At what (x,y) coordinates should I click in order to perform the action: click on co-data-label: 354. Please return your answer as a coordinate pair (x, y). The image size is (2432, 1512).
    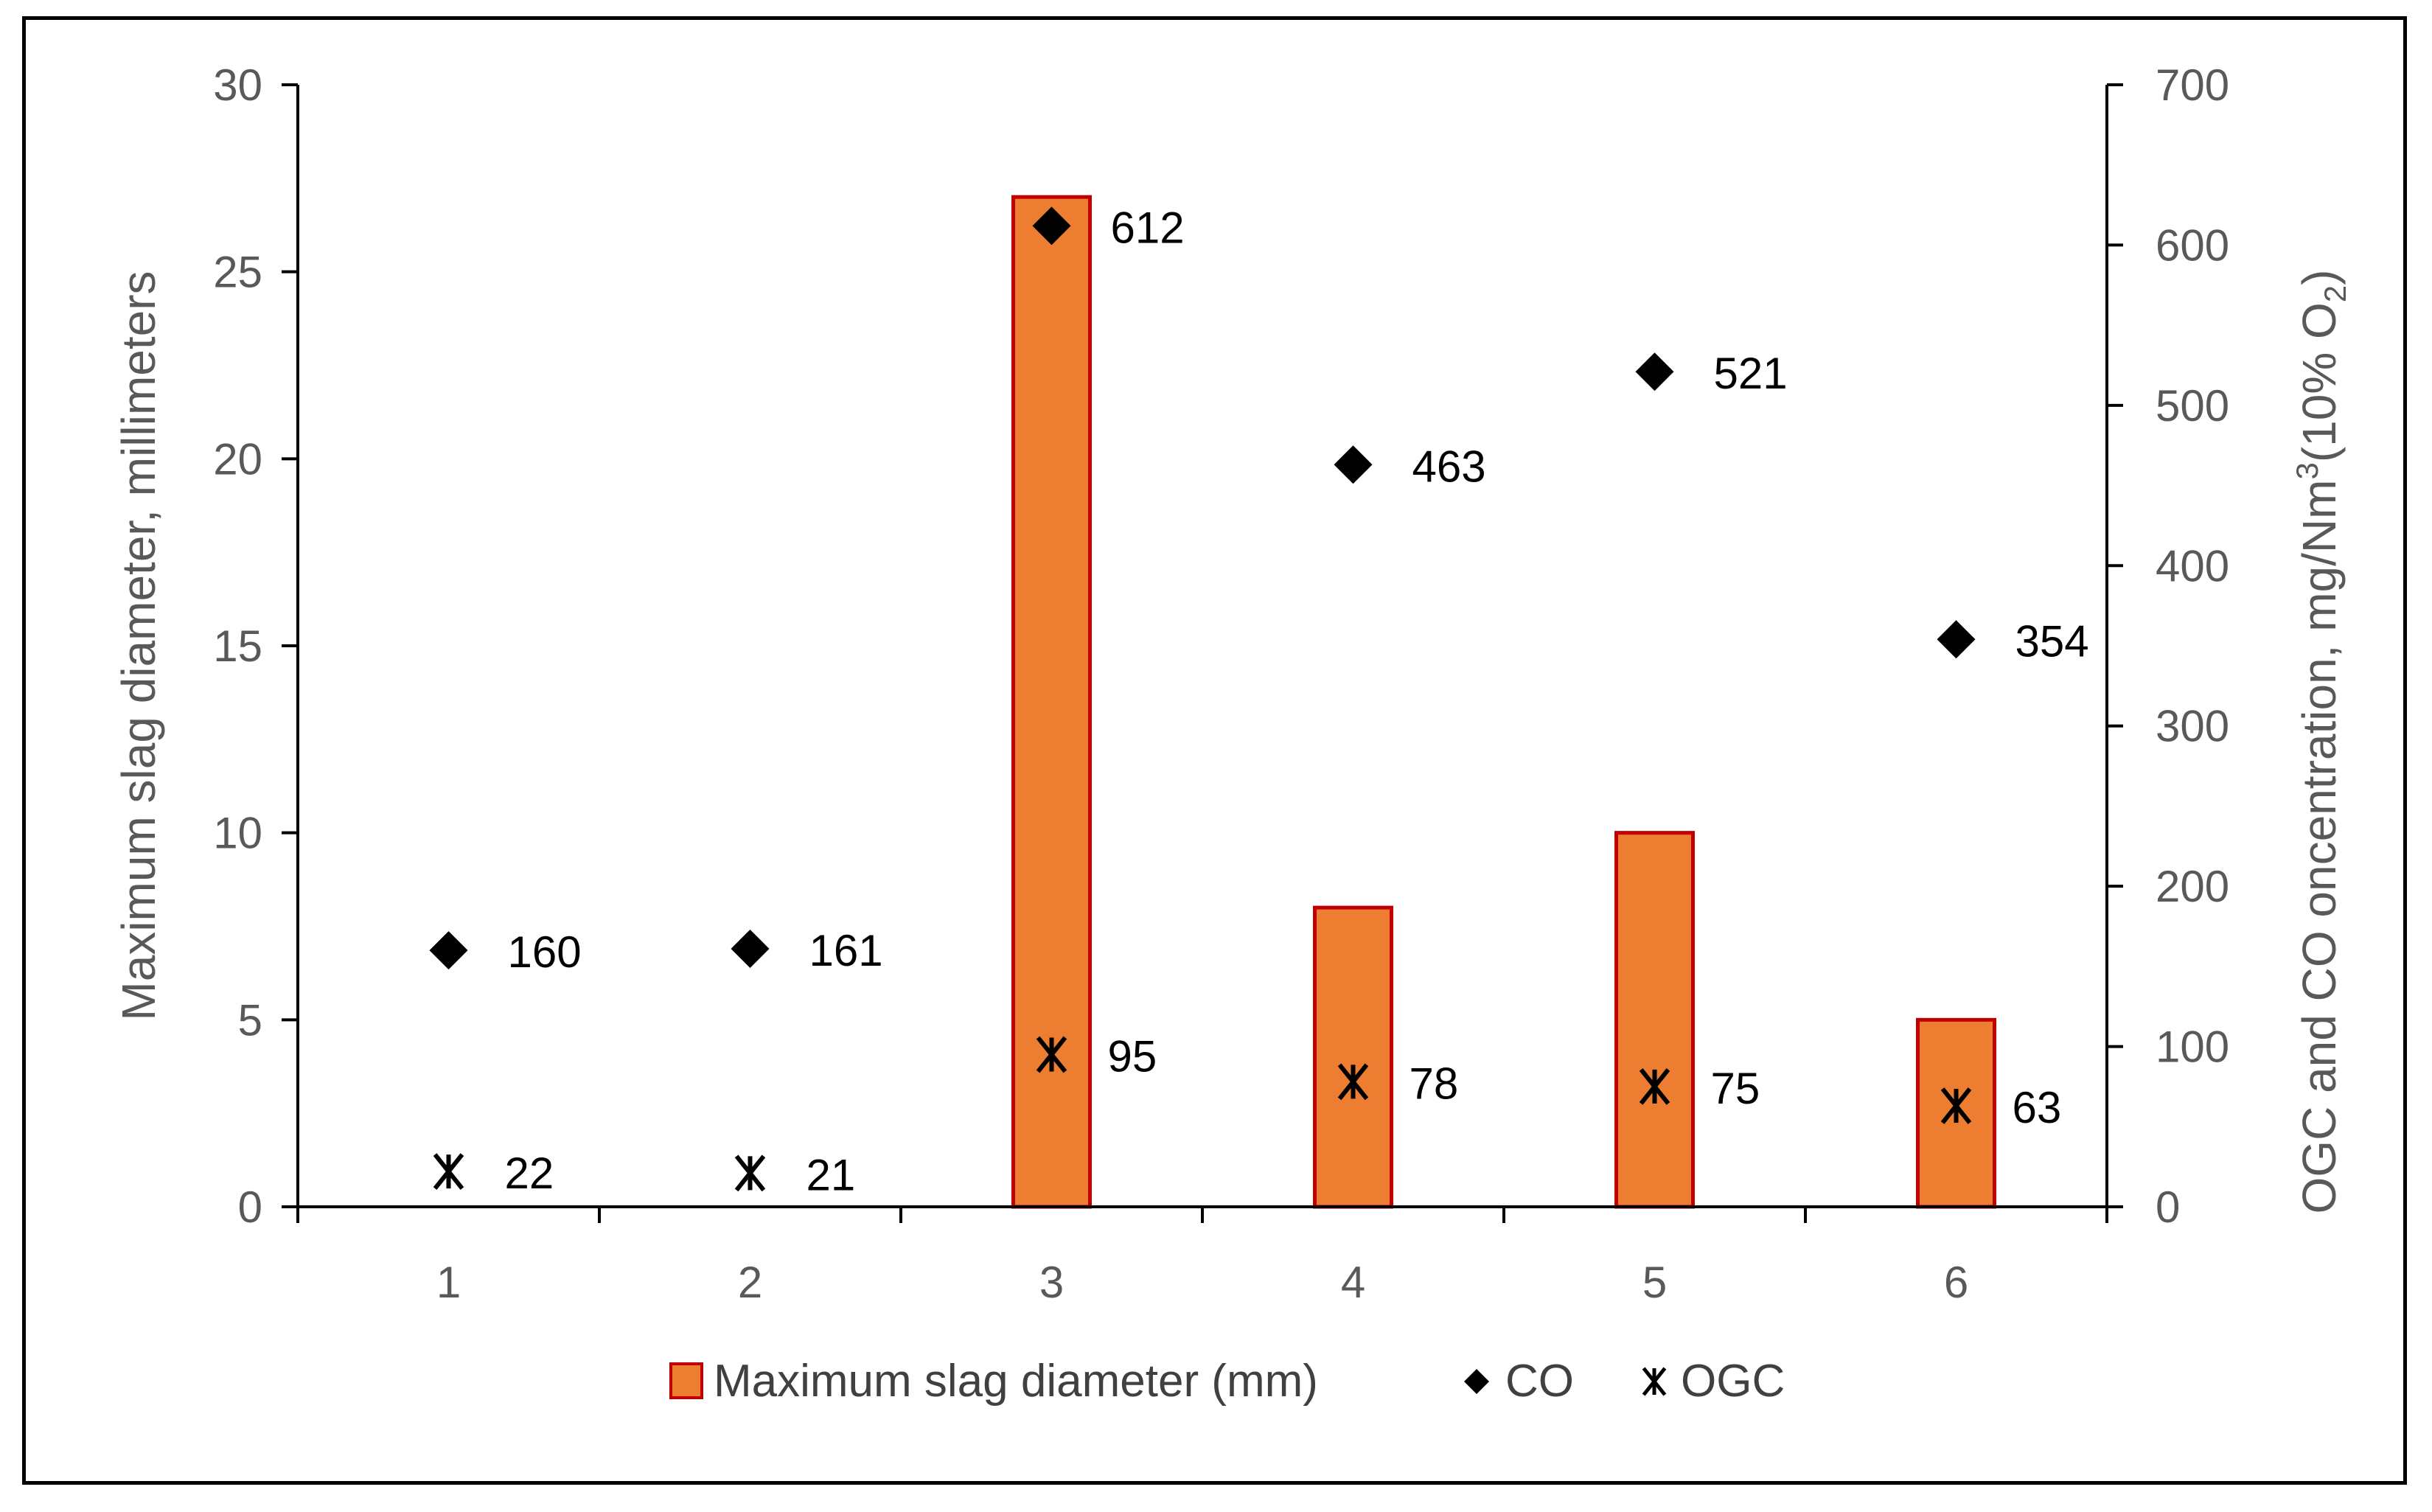
    Looking at the image, I should click on (2052, 641).